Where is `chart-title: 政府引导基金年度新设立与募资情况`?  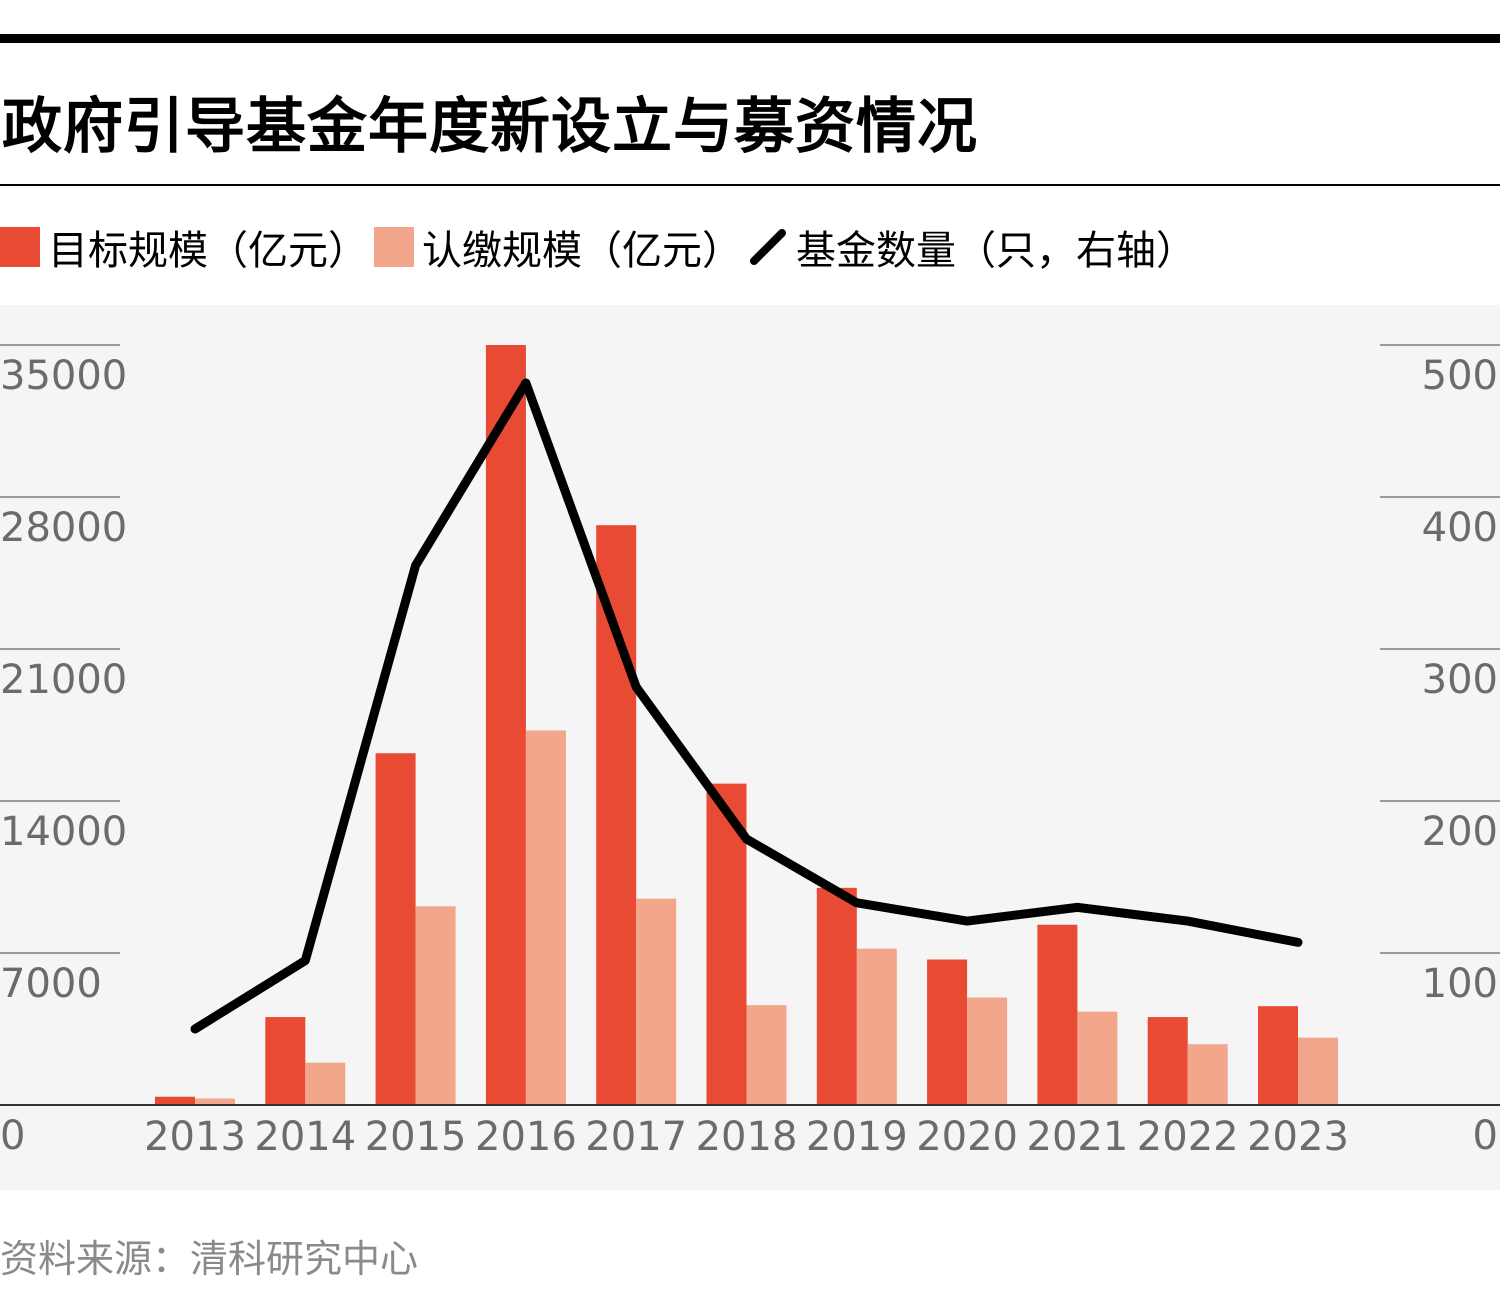 chart-title: 政府引导基金年度新设立与募资情况 is located at coordinates (490, 127).